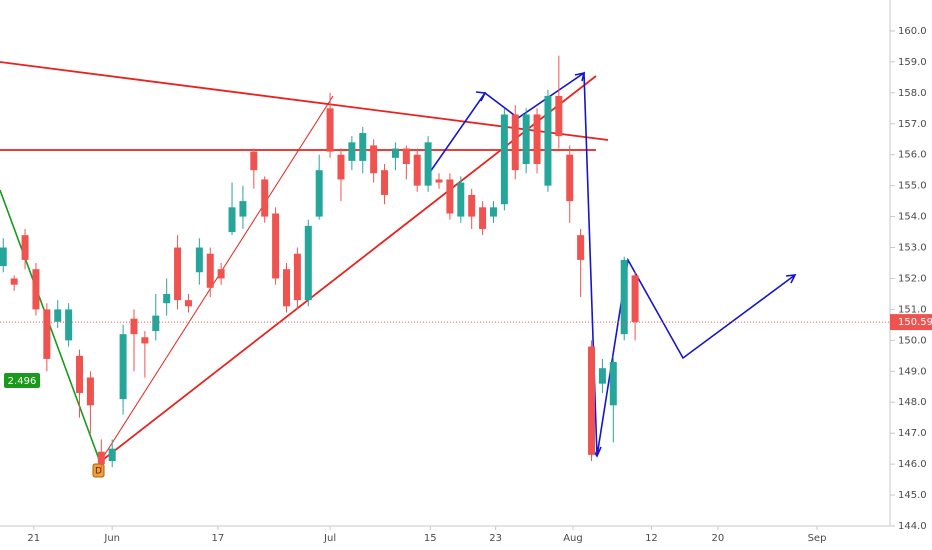 This screenshot has width=932, height=550. I want to click on last-price-box, so click(911, 322).